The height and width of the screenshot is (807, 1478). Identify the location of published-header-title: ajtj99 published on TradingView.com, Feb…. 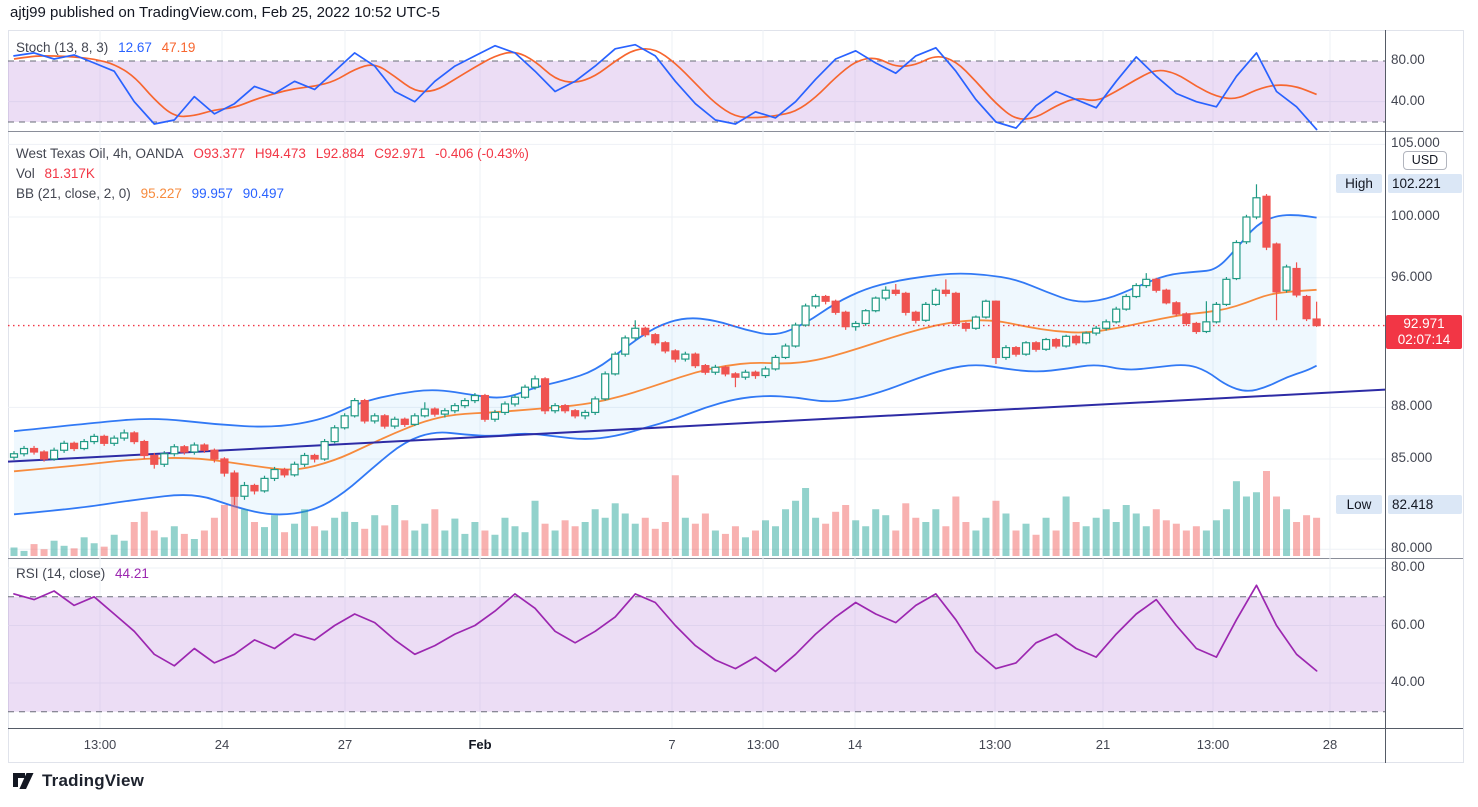
(225, 12).